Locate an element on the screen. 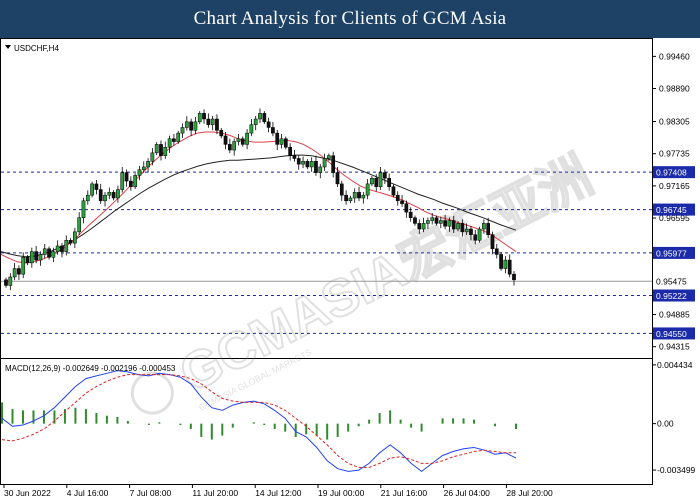  price-tick-label: 0.98305 is located at coordinates (674, 122).